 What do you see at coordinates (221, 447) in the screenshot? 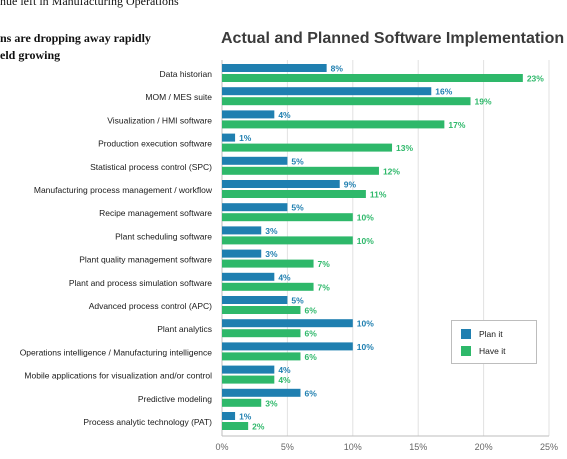
I see `x-tick-label: 0%` at bounding box center [221, 447].